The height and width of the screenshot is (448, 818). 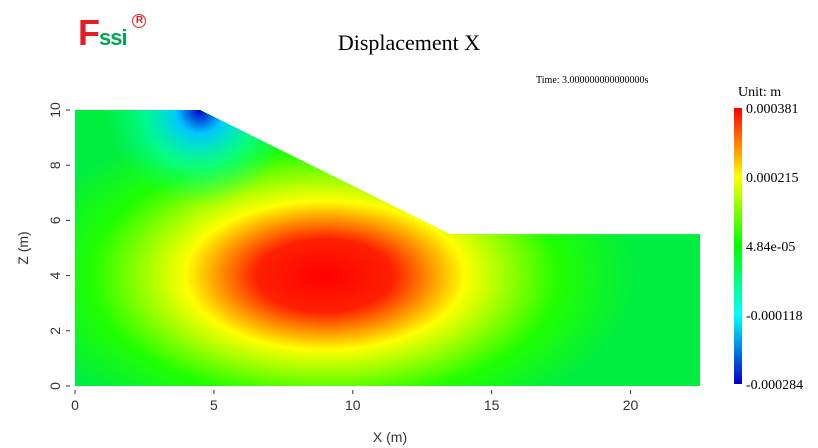 What do you see at coordinates (492, 405) in the screenshot?
I see `x-tick-label: 15` at bounding box center [492, 405].